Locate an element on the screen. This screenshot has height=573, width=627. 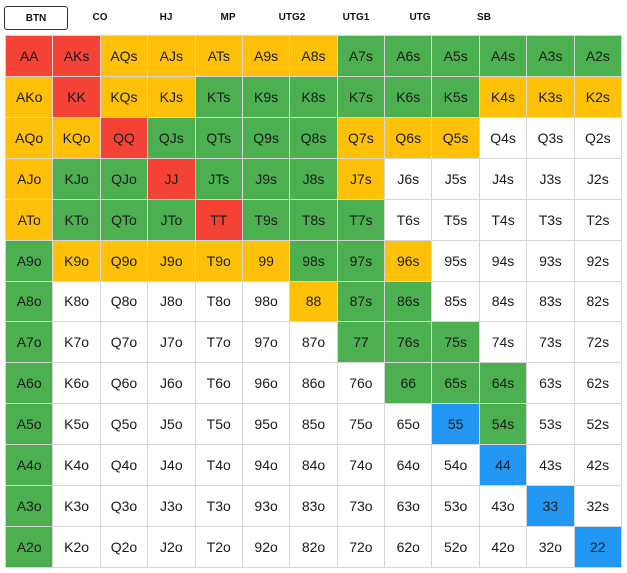
hand-cell: 74o is located at coordinates (361, 466).